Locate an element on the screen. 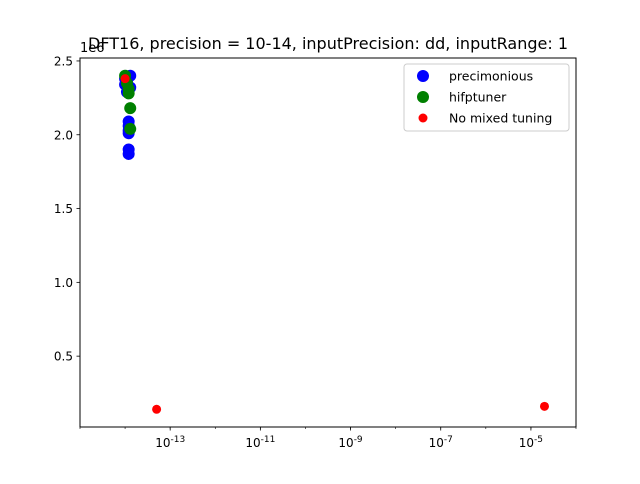  x-tick-label: 10⁻⁹ is located at coordinates (350, 442).